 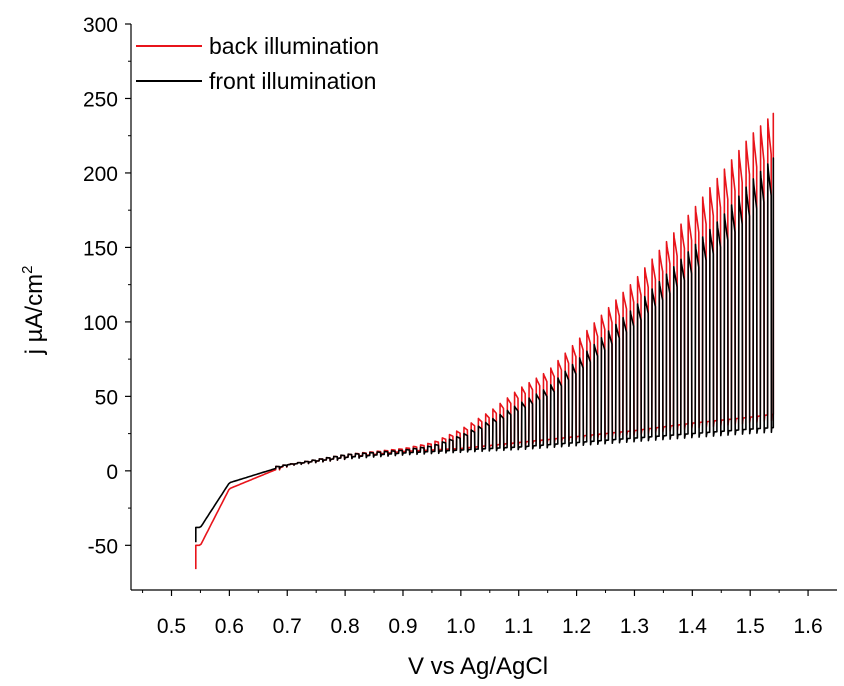 I want to click on y-tick-label: 300, so click(x=100, y=25).